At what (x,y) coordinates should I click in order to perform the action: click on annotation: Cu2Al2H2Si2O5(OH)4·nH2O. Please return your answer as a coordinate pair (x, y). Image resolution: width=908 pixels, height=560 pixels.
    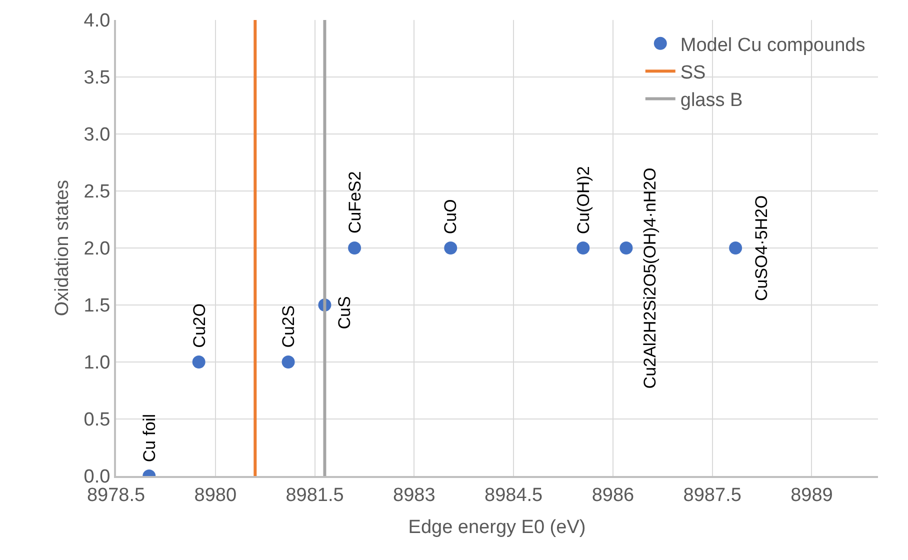
    Looking at the image, I should click on (650, 278).